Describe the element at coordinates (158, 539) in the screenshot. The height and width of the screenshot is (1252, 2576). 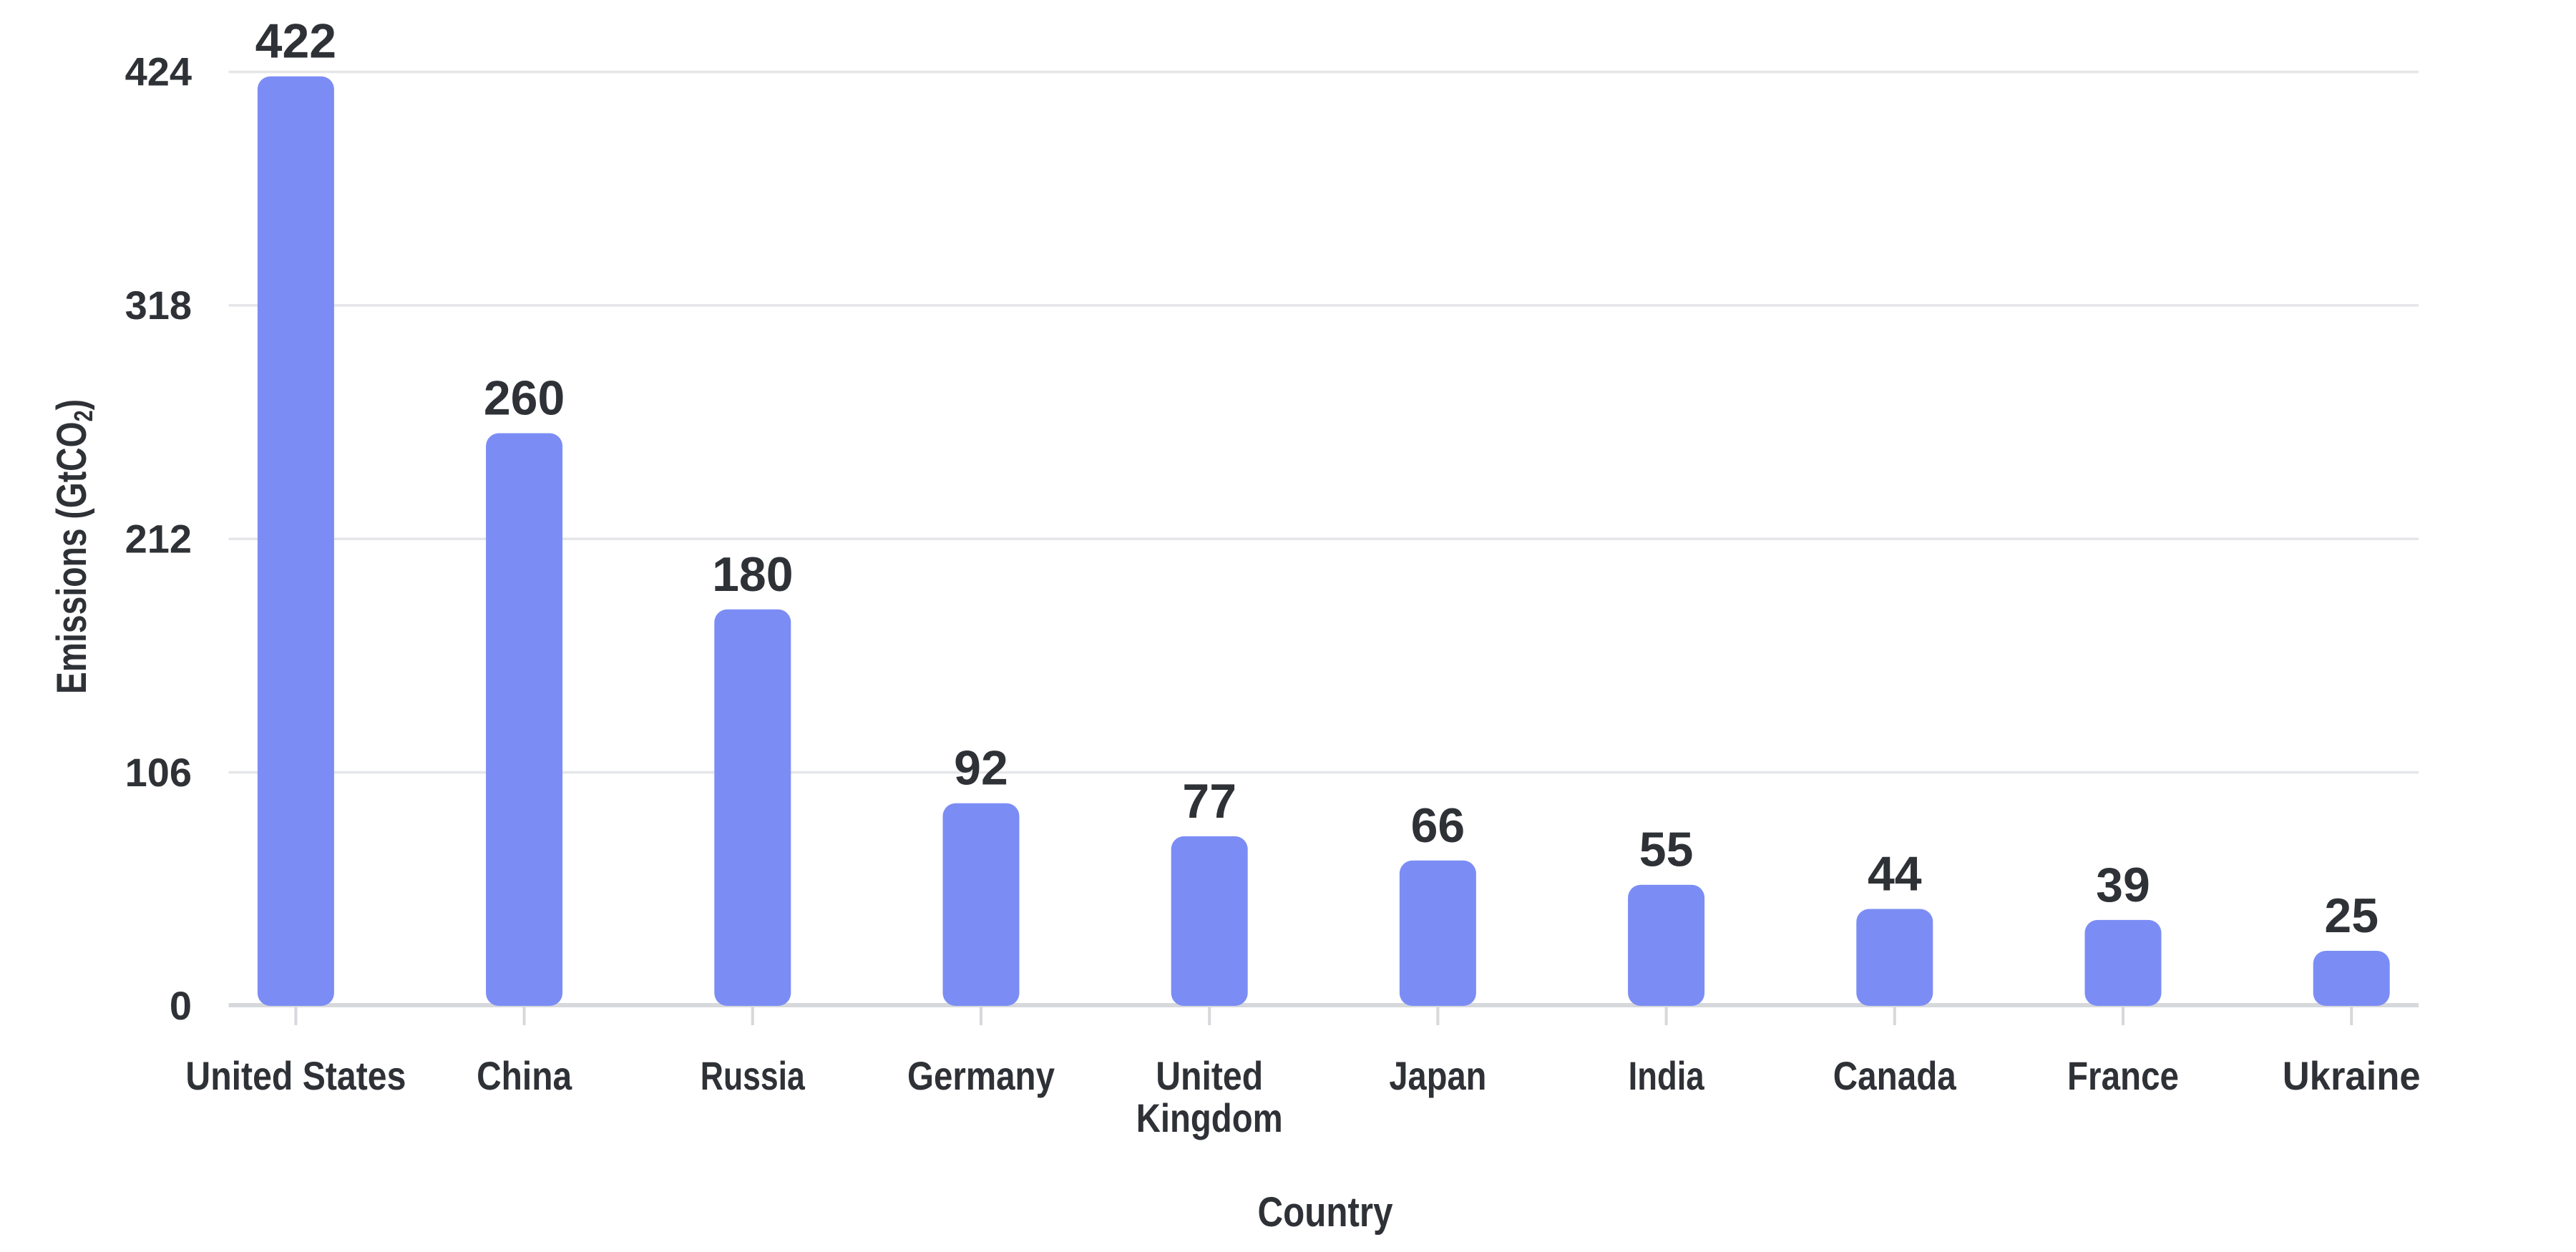
I see `svg-text: 212` at that location.